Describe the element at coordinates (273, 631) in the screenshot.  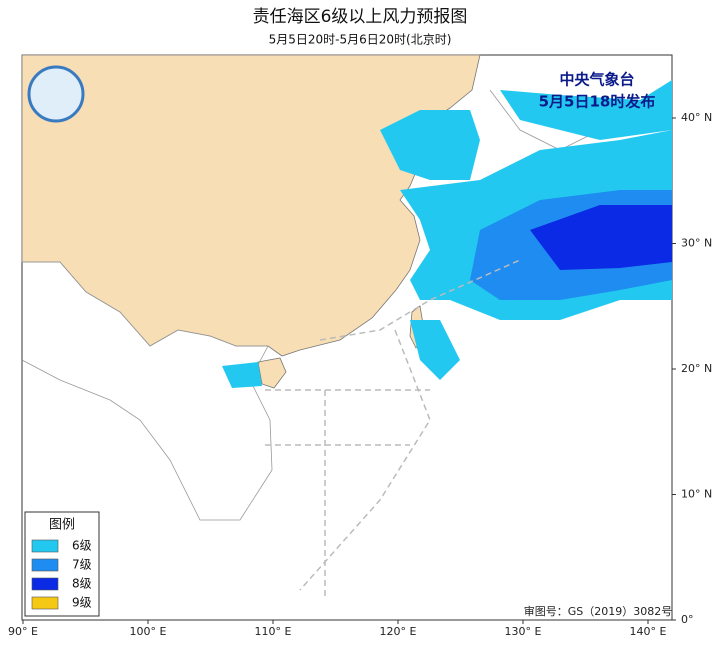
I see `x-tick-label: 110° E` at that location.